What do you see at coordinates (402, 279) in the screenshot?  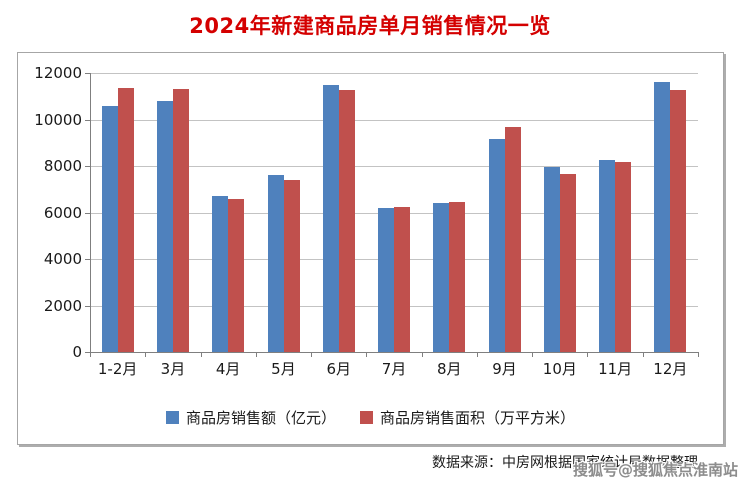 I see `bar-商品房销售面积（万平方米）-7月` at bounding box center [402, 279].